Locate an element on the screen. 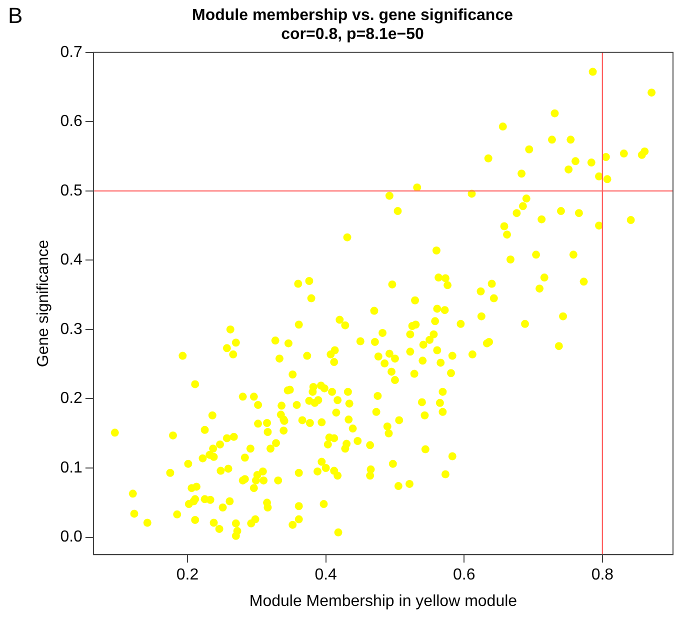  y-tick-label: 0.4 is located at coordinates (71, 260).